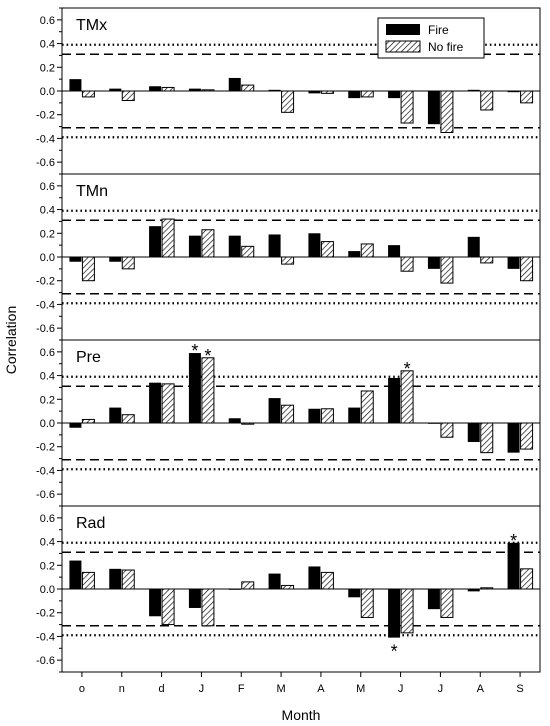 This screenshot has height=726, width=550. Describe the element at coordinates (519, 689) in the screenshot. I see `x-tick-label: S` at that location.